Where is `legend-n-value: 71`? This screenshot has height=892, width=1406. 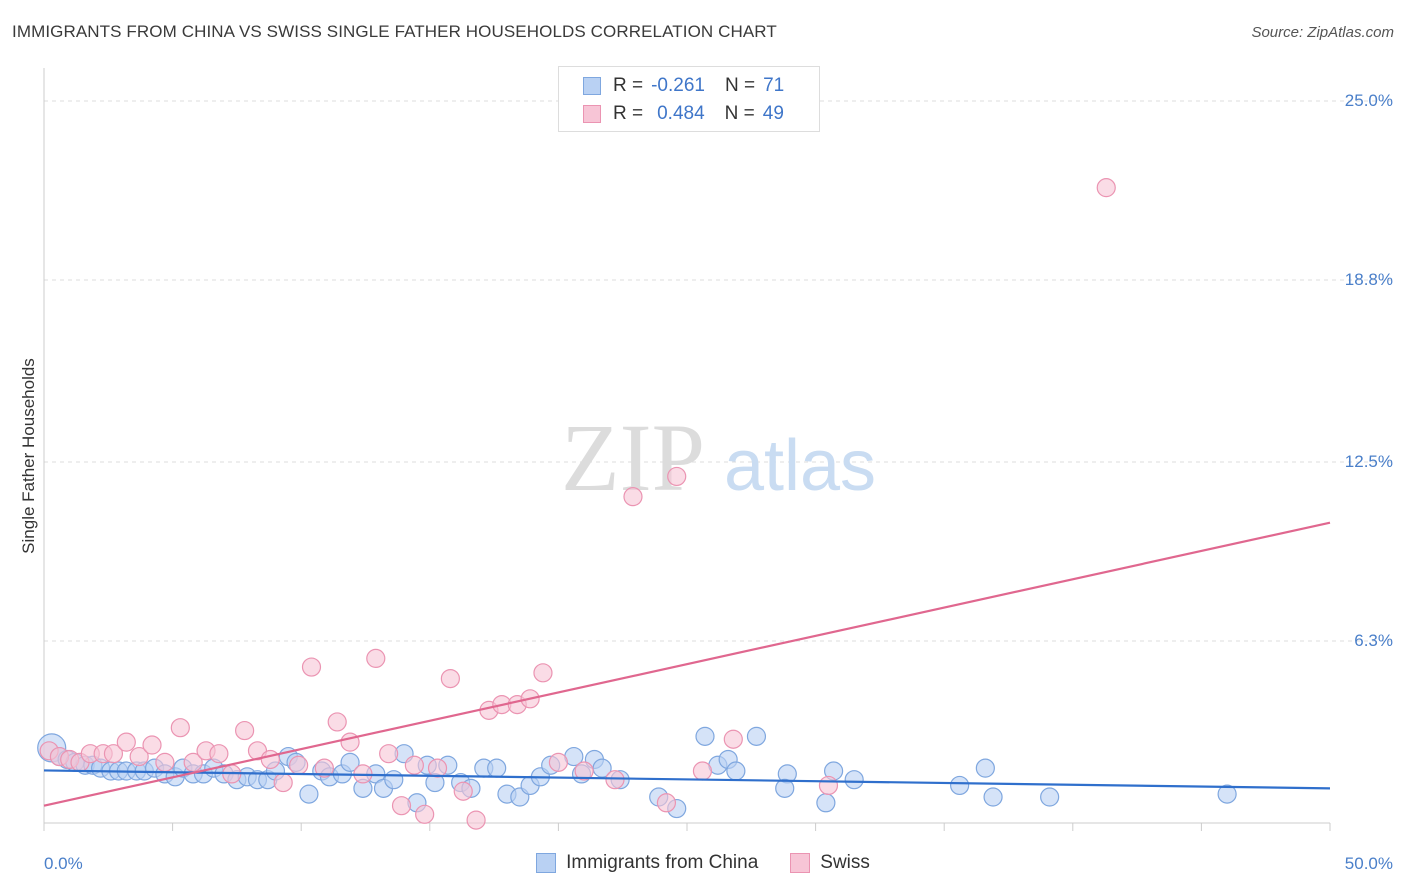
legend-n-value: 71 is located at coordinates (774, 85).